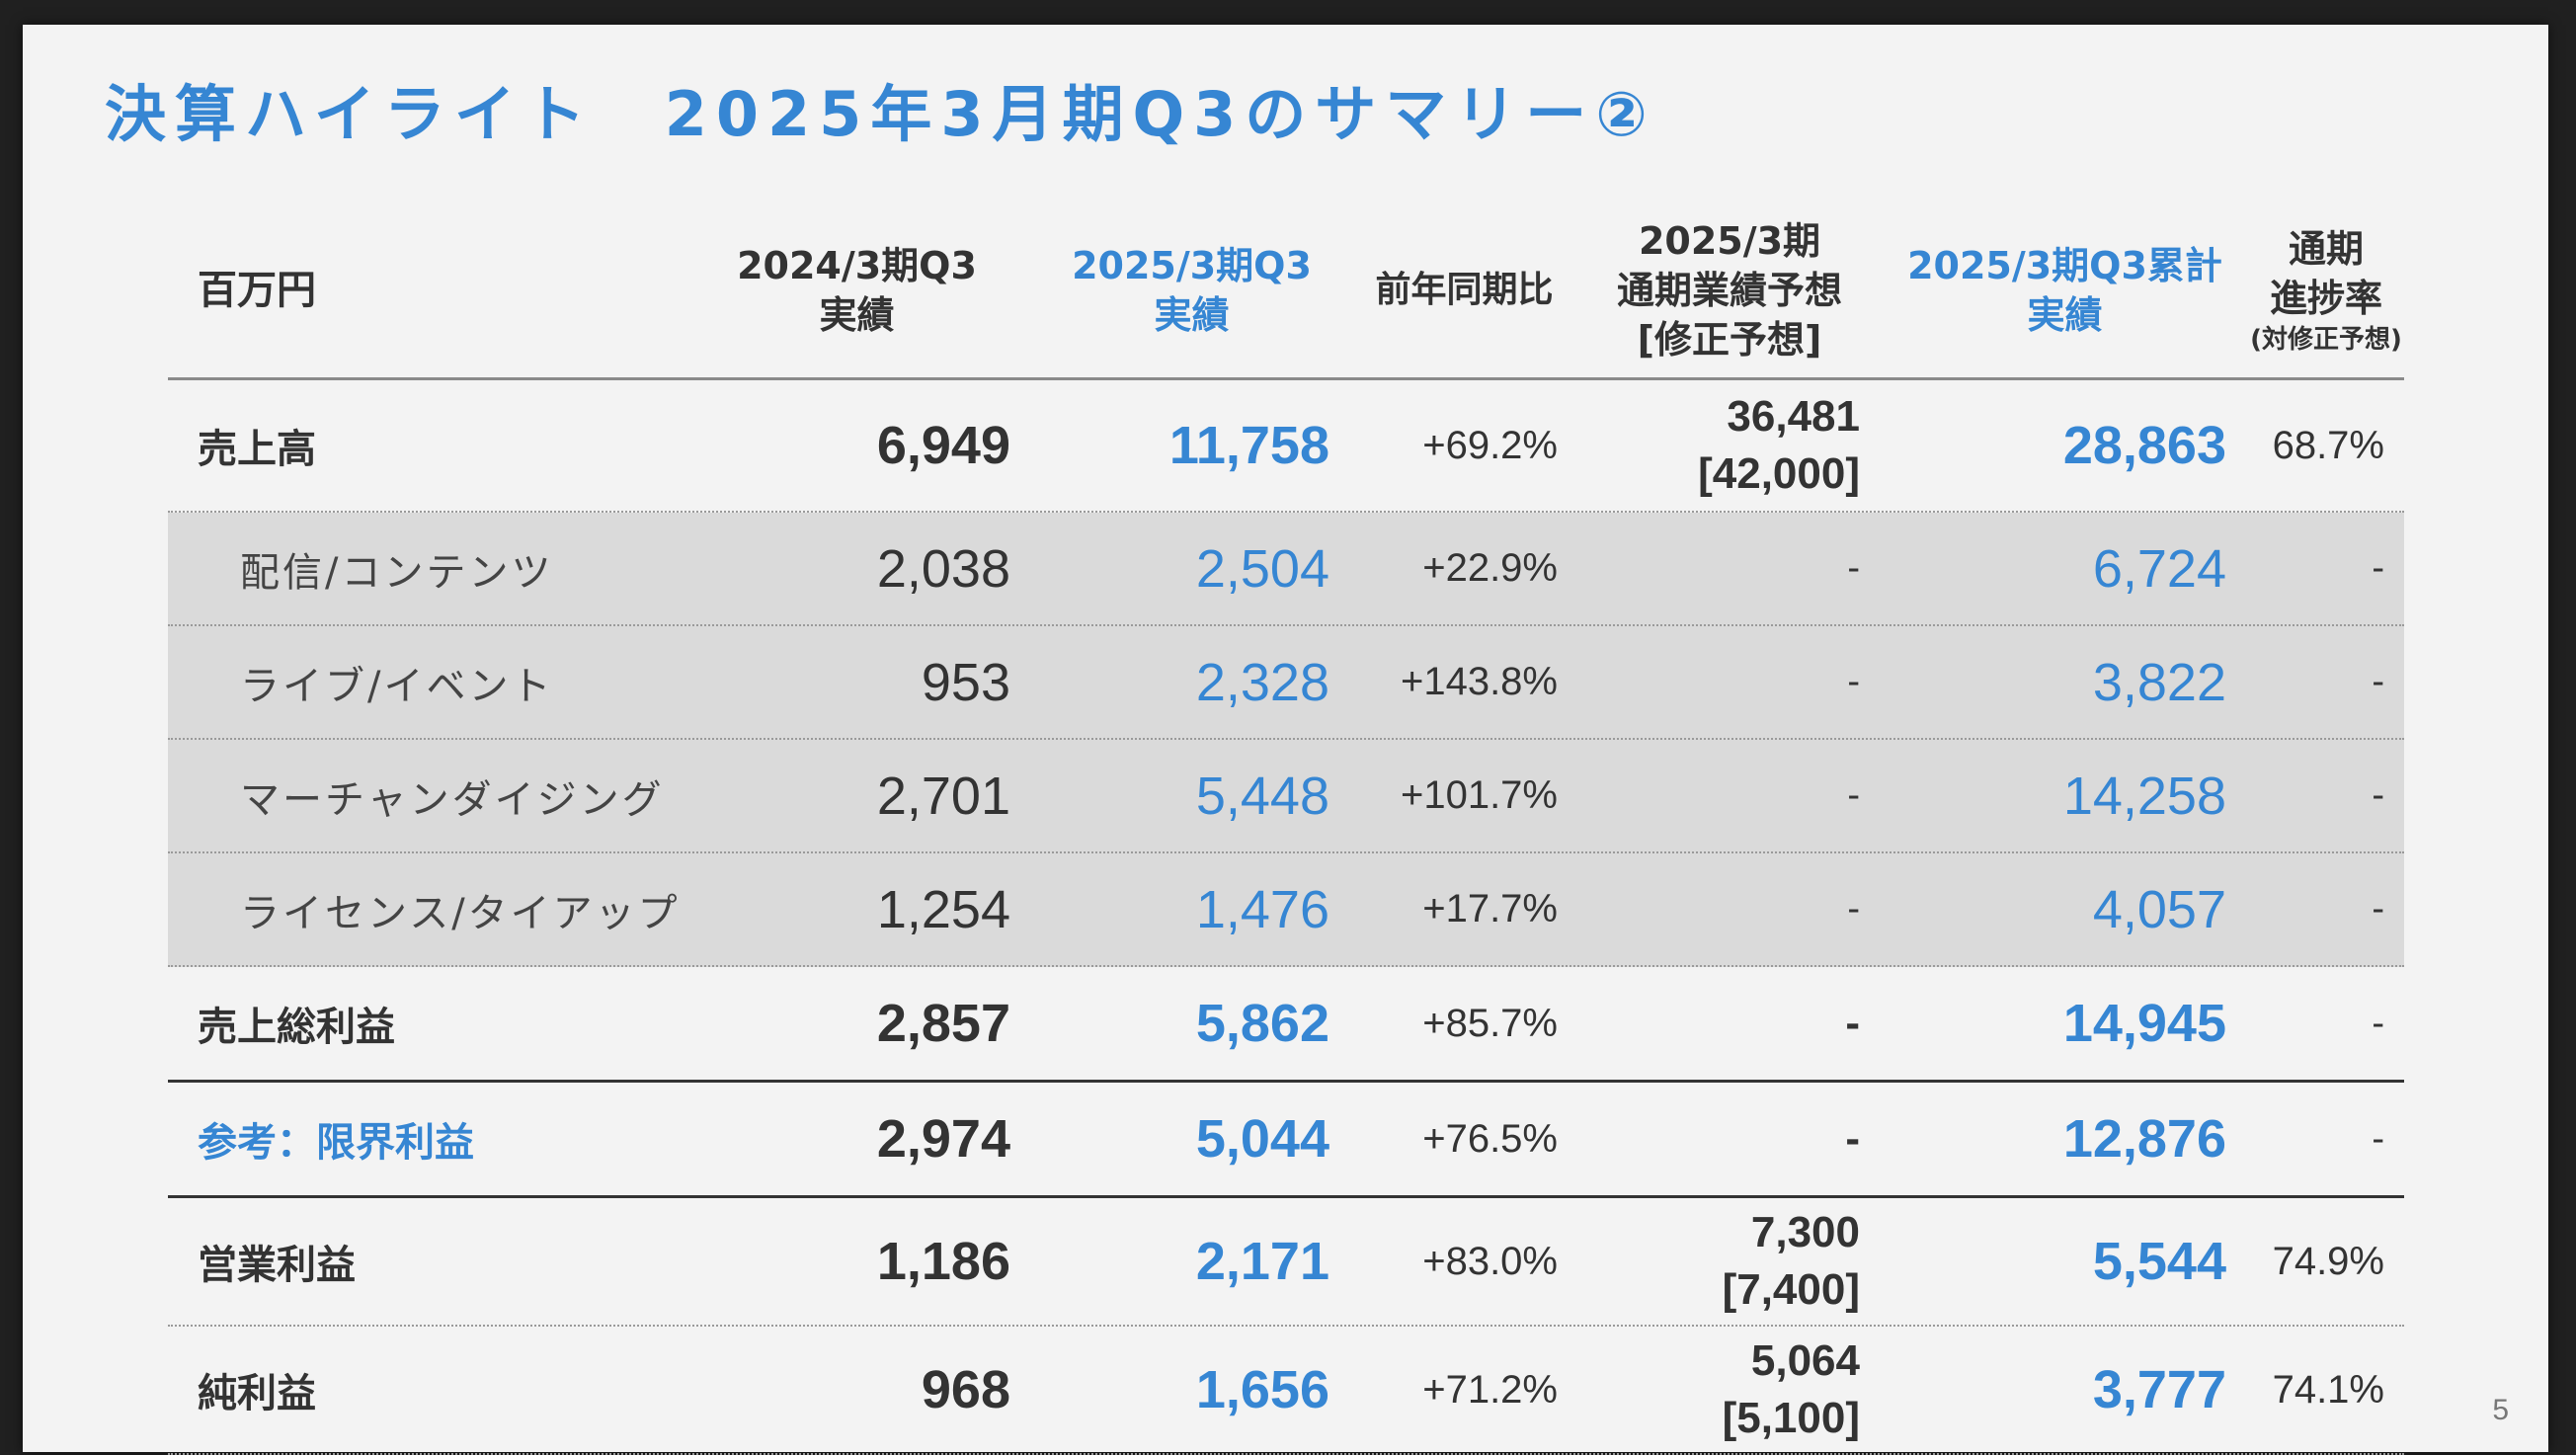  I want to click on header-curr-q3-line2: 実績, so click(1192, 314).